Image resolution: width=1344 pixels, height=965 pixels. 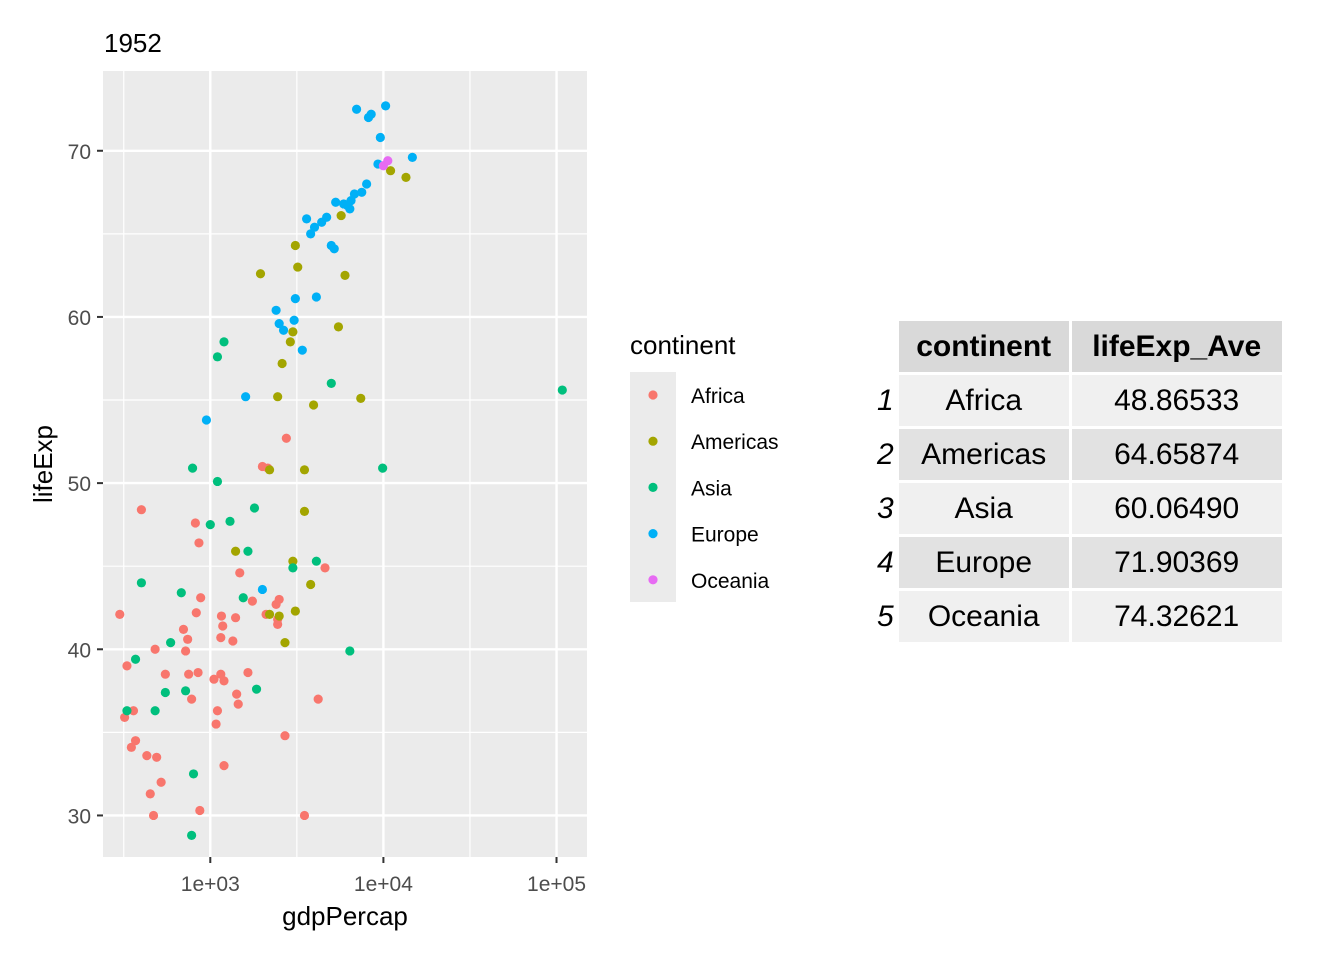 I want to click on chart-title: 1952, so click(x=133, y=43).